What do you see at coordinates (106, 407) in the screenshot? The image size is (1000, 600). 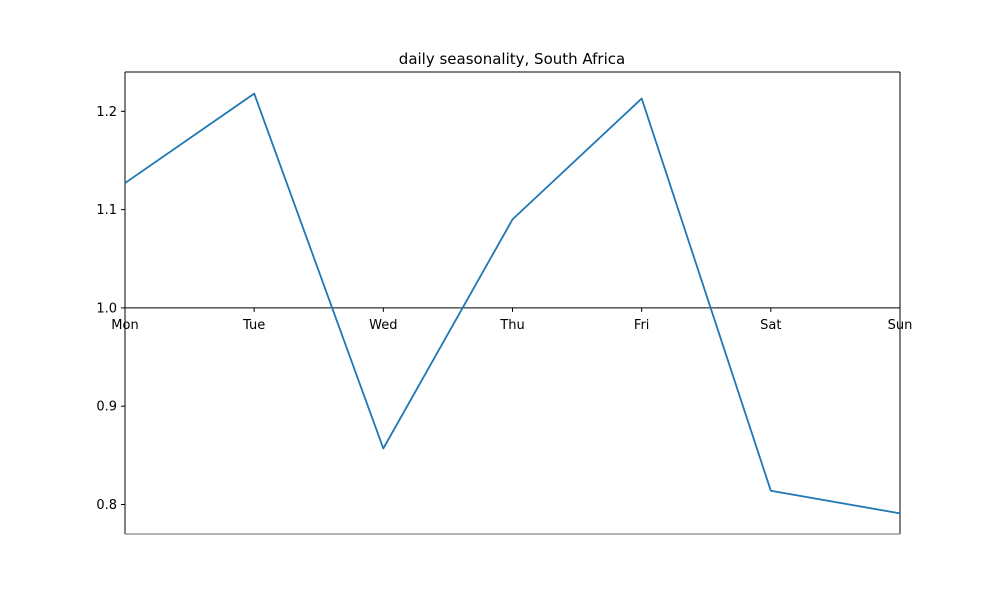 I see `y-tick-label-1: 0.9` at bounding box center [106, 407].